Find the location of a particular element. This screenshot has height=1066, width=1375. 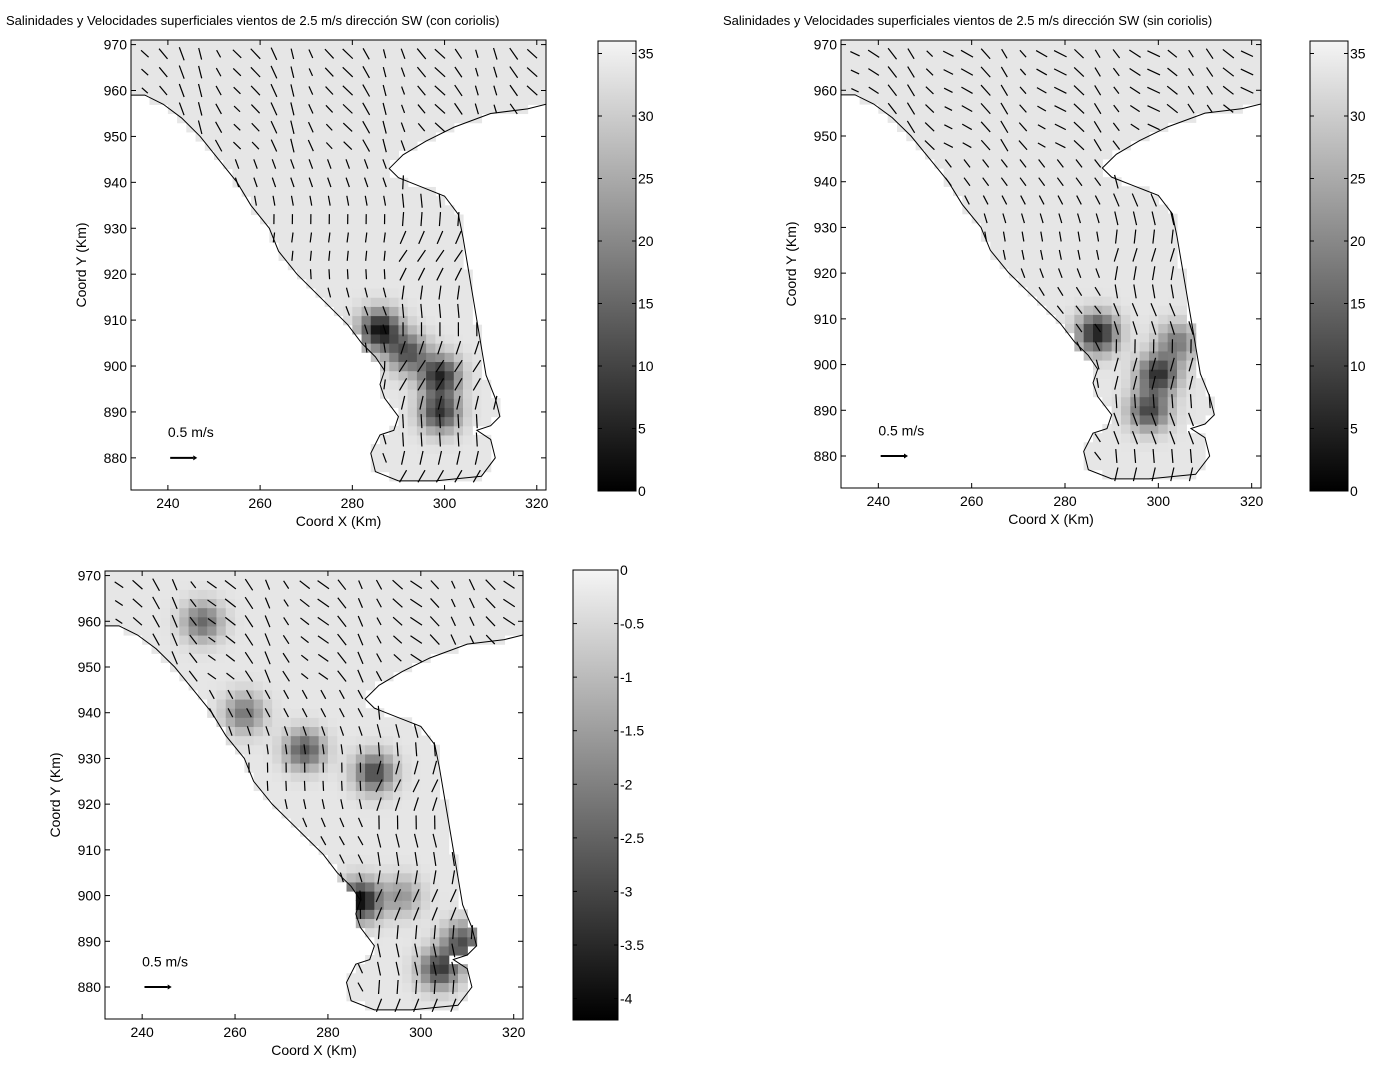

y-tick-label: 920 is located at coordinates (826, 273).